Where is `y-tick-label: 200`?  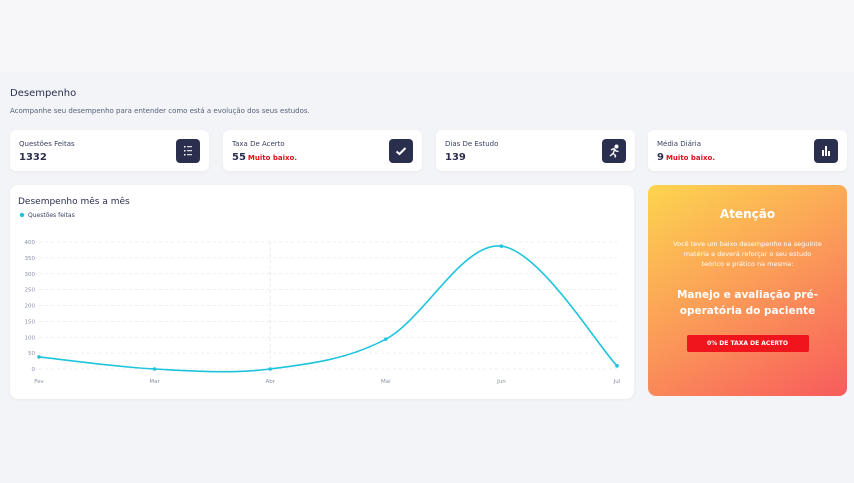
y-tick-label: 200 is located at coordinates (30, 307).